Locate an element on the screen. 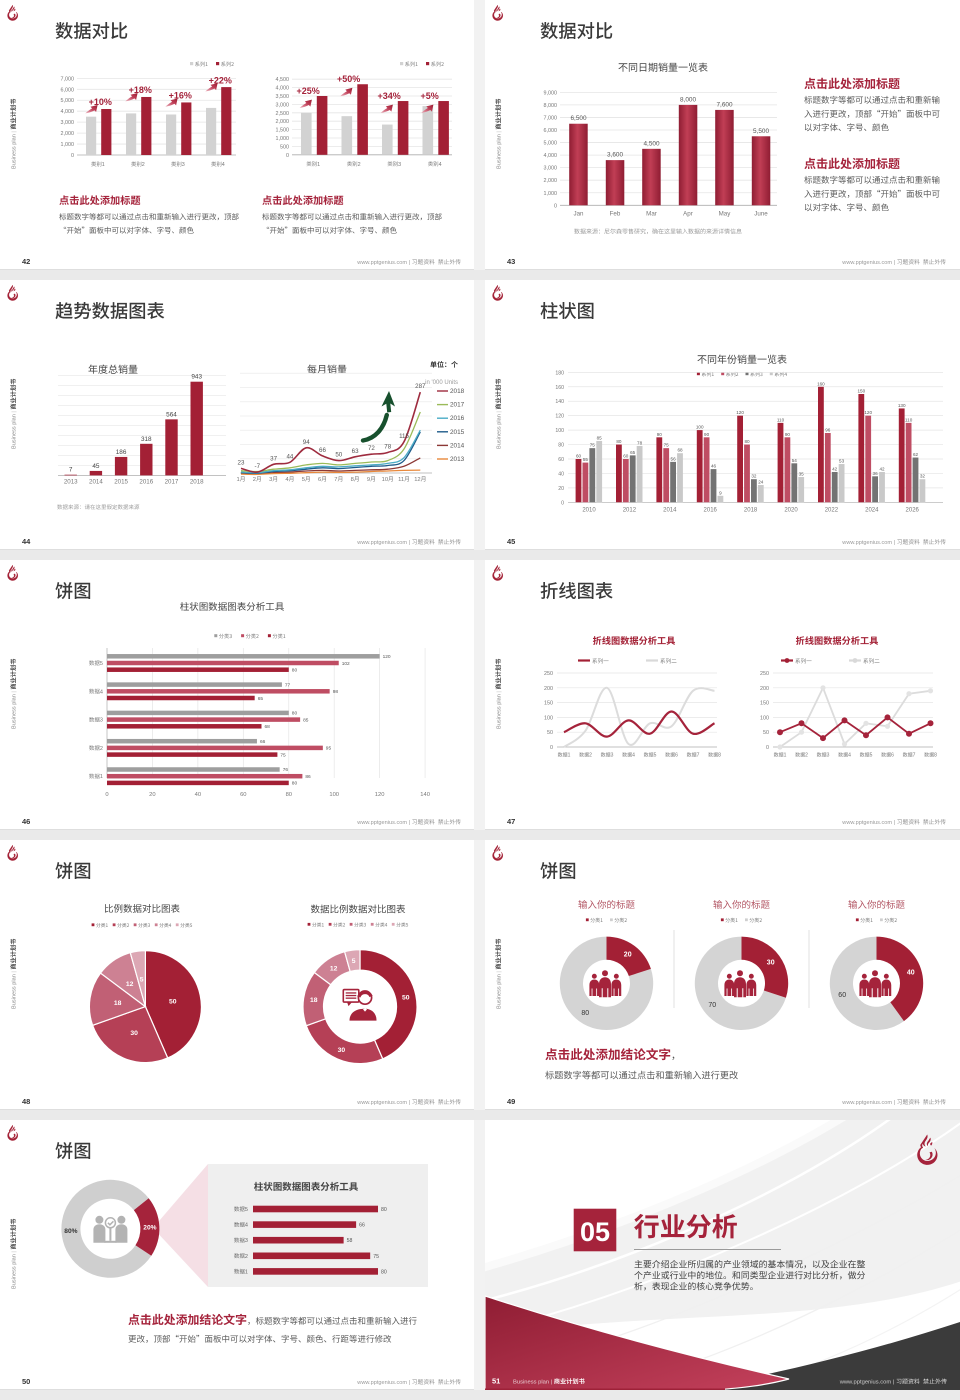 This screenshot has width=960, height=1400. svg-text: 500 is located at coordinates (284, 147).